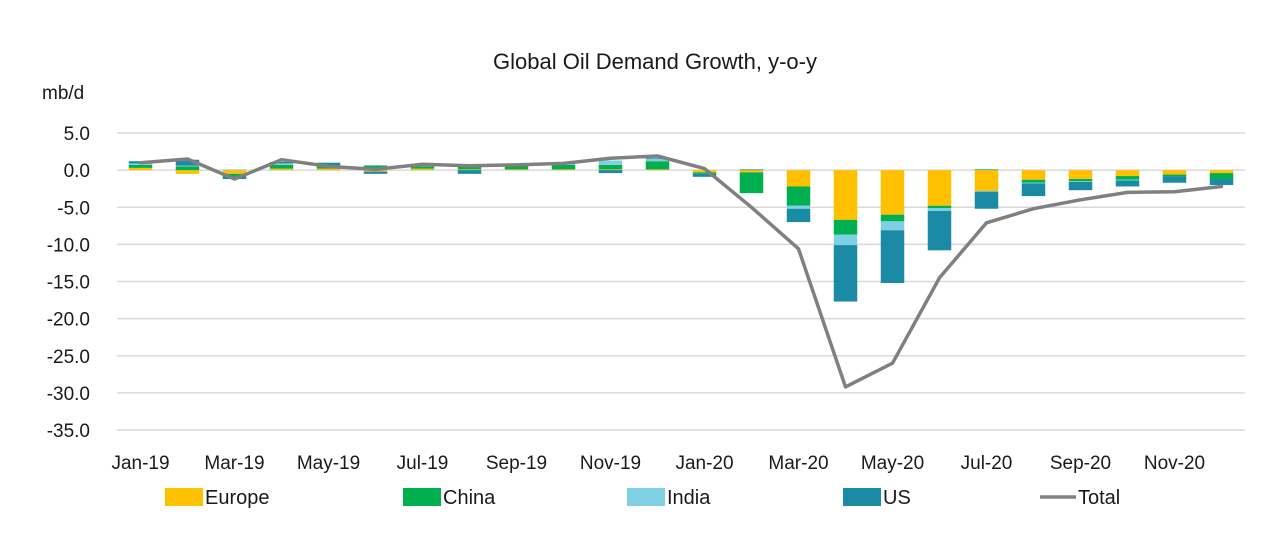 This screenshot has width=1280, height=551. I want to click on legend-swatch-india, so click(646, 497).